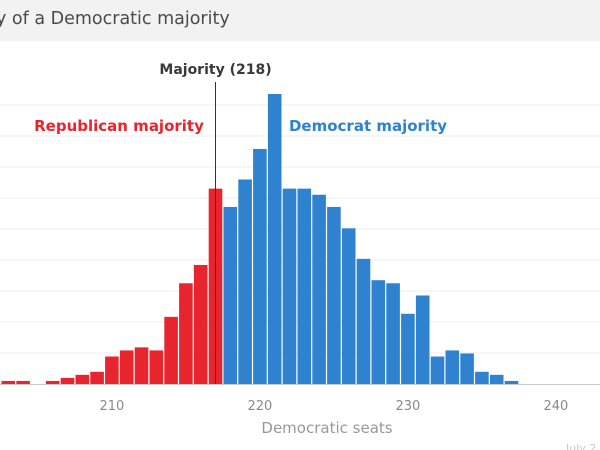 The width and height of the screenshot is (600, 450). What do you see at coordinates (368, 126) in the screenshot?
I see `democrat-majority-label: Democrat majority` at bounding box center [368, 126].